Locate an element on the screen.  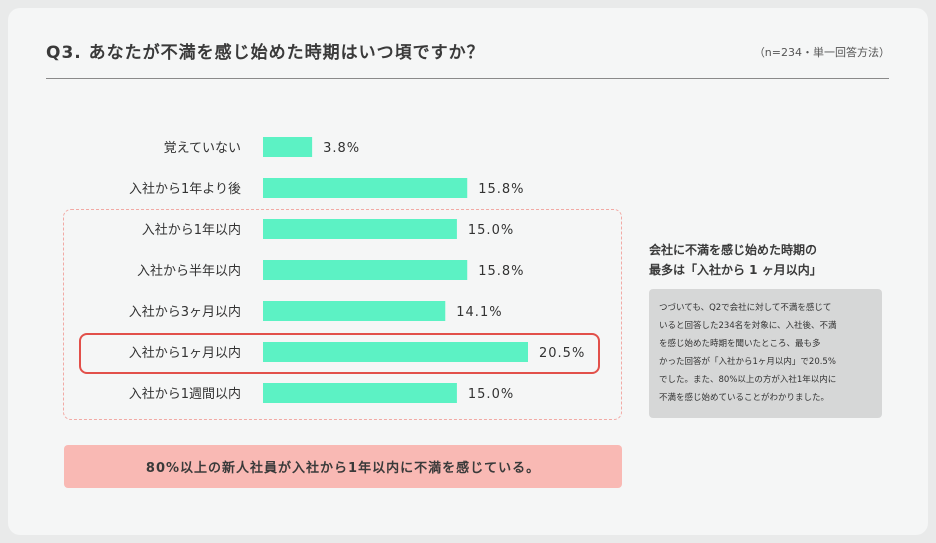
summary-heading-line-1: 会社に不満を感じ始めた時期の is located at coordinates (733, 250).